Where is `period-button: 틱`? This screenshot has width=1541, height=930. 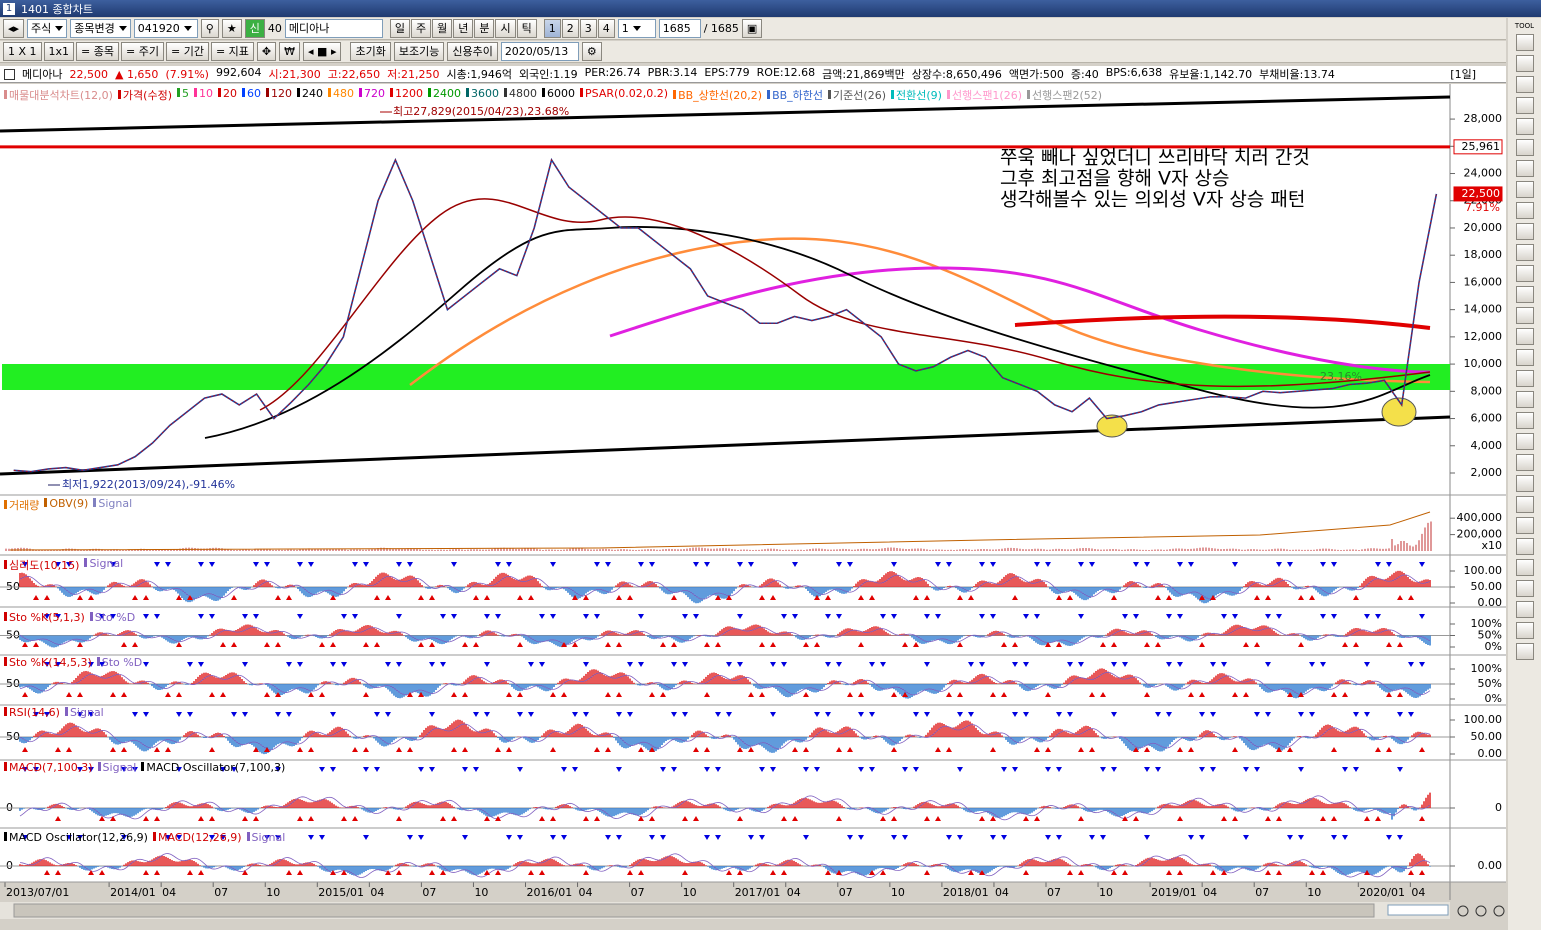
period-button: 틱 is located at coordinates (526, 28).